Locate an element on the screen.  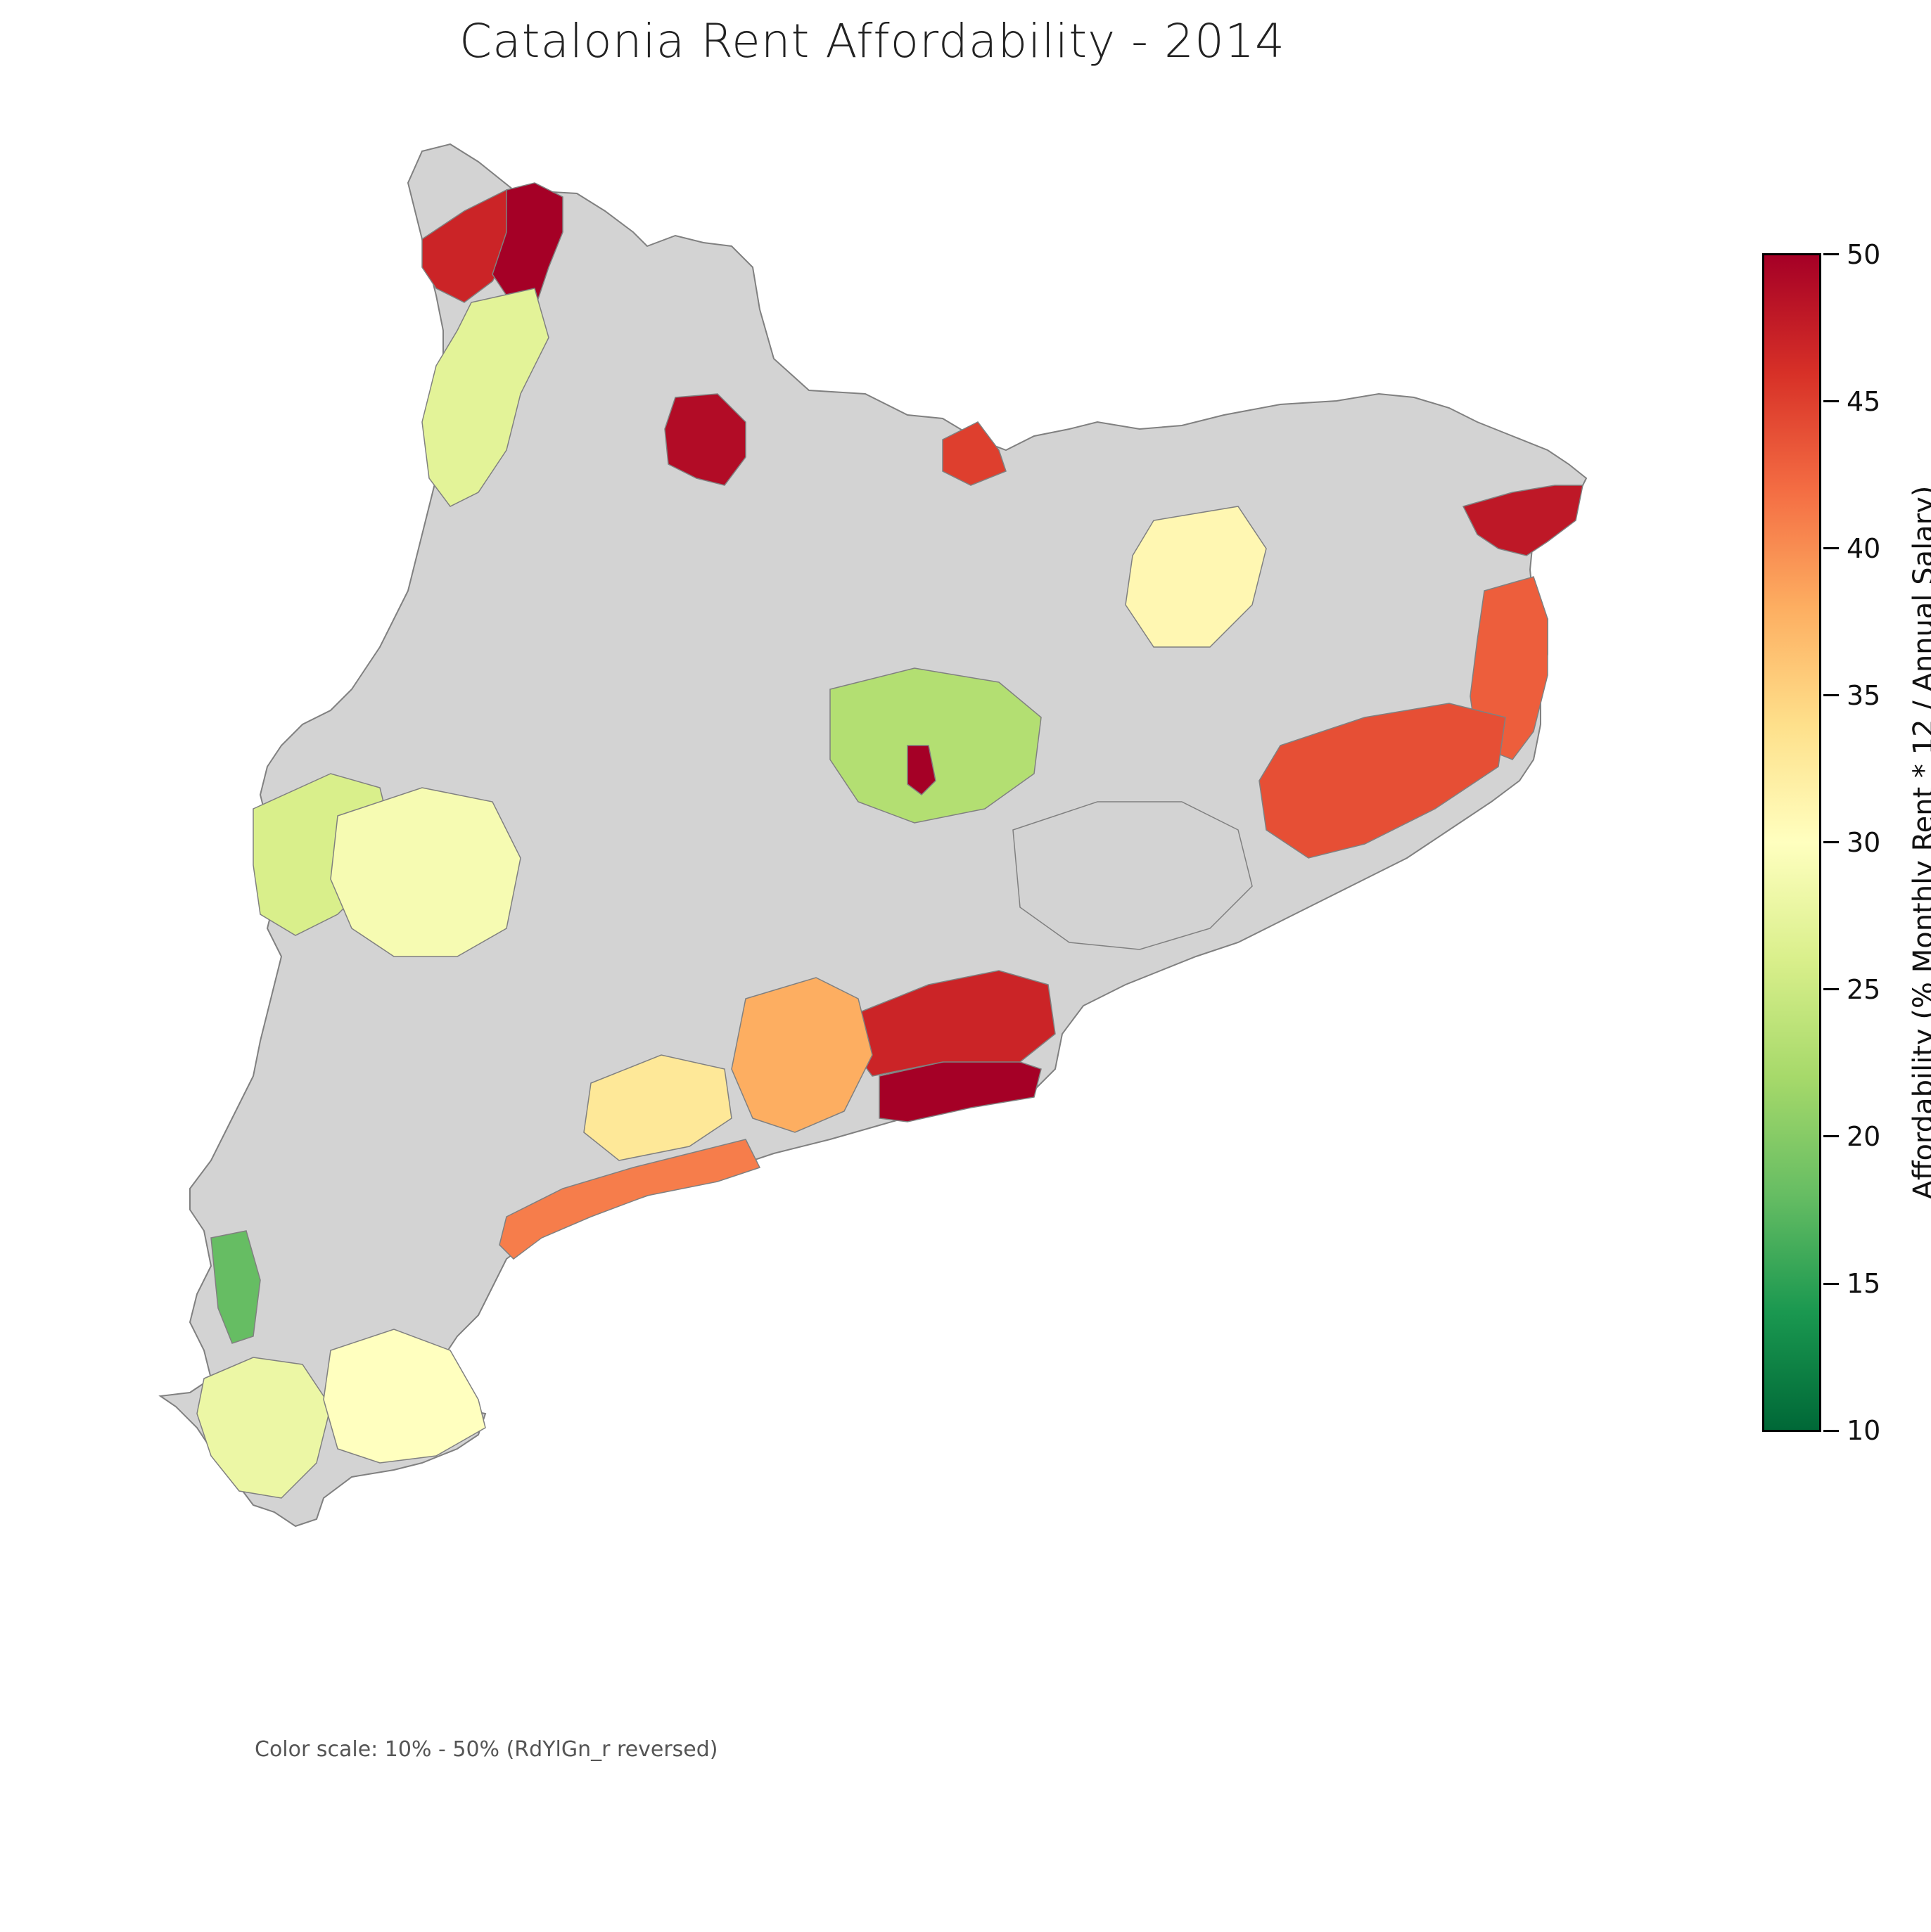
region-tarragona-interior is located at coordinates (657, 1107).